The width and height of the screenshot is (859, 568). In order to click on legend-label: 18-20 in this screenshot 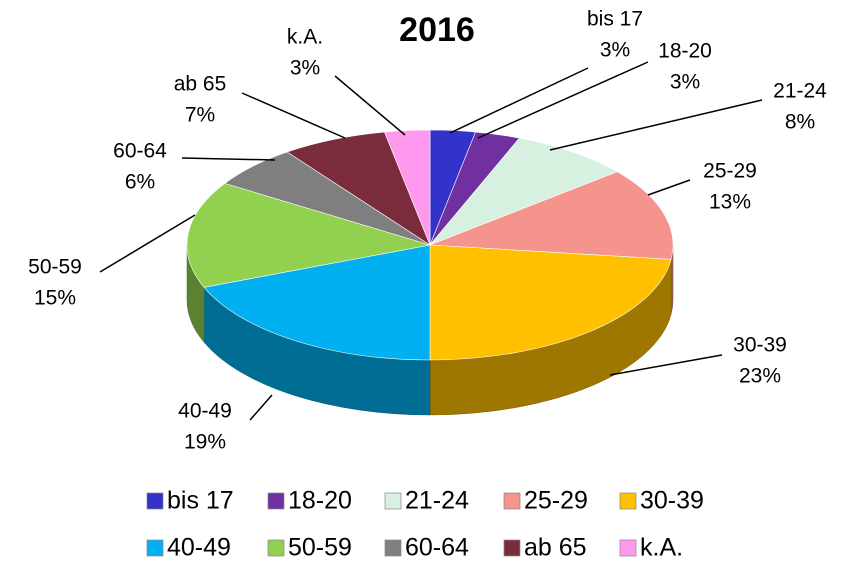, I will do `click(320, 501)`.